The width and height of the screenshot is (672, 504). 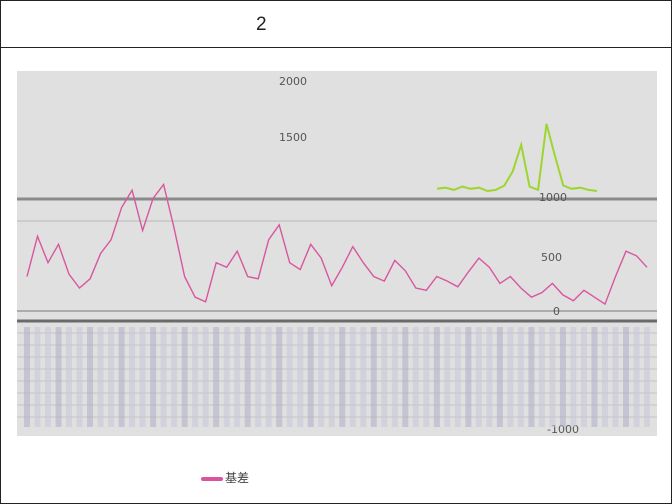 I want to click on y-tick-label-4: 0, so click(x=556, y=311).